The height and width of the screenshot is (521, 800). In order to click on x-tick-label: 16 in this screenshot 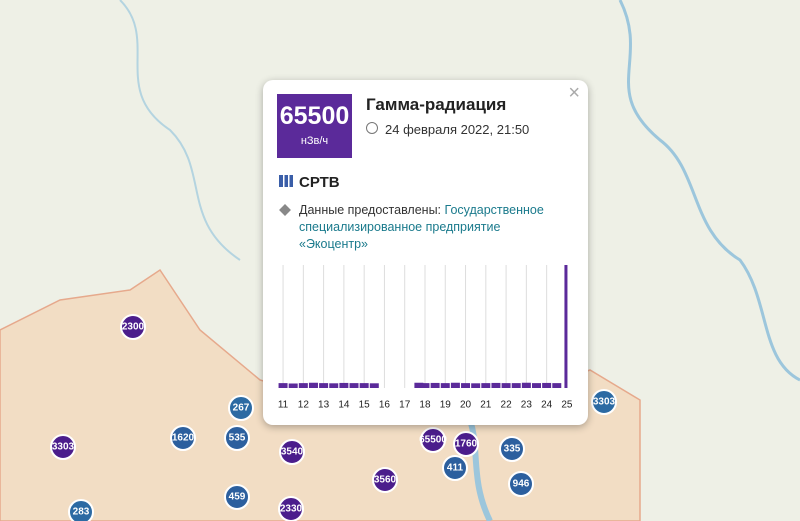, I will do `click(385, 405)`.